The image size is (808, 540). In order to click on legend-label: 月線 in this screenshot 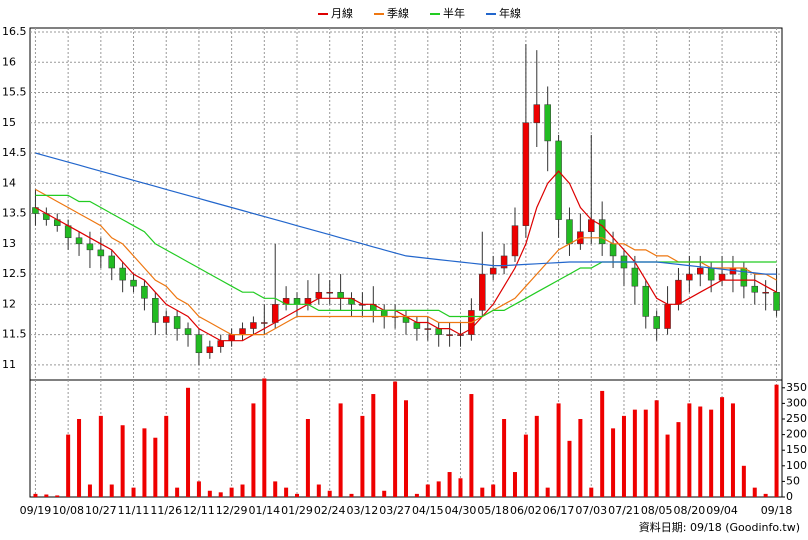, I will do `click(342, 13)`.